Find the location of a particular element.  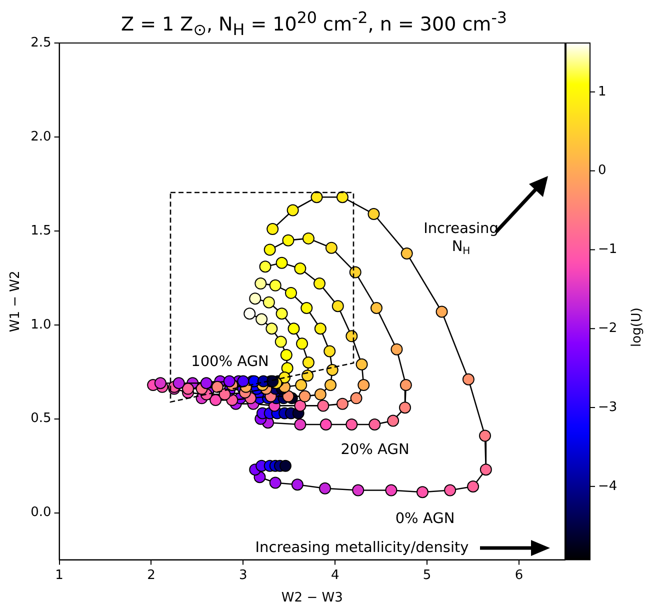

color-bar-label: −2 is located at coordinates (608, 328).